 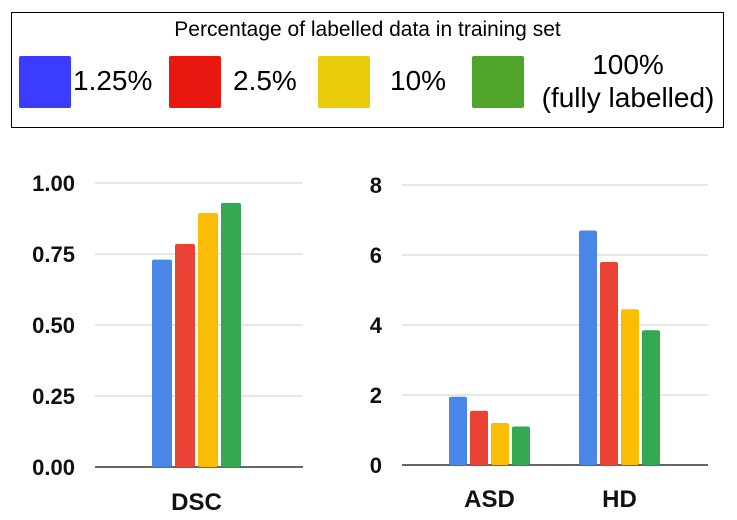 What do you see at coordinates (376, 255) in the screenshot?
I see `y-tick-label: 6` at bounding box center [376, 255].